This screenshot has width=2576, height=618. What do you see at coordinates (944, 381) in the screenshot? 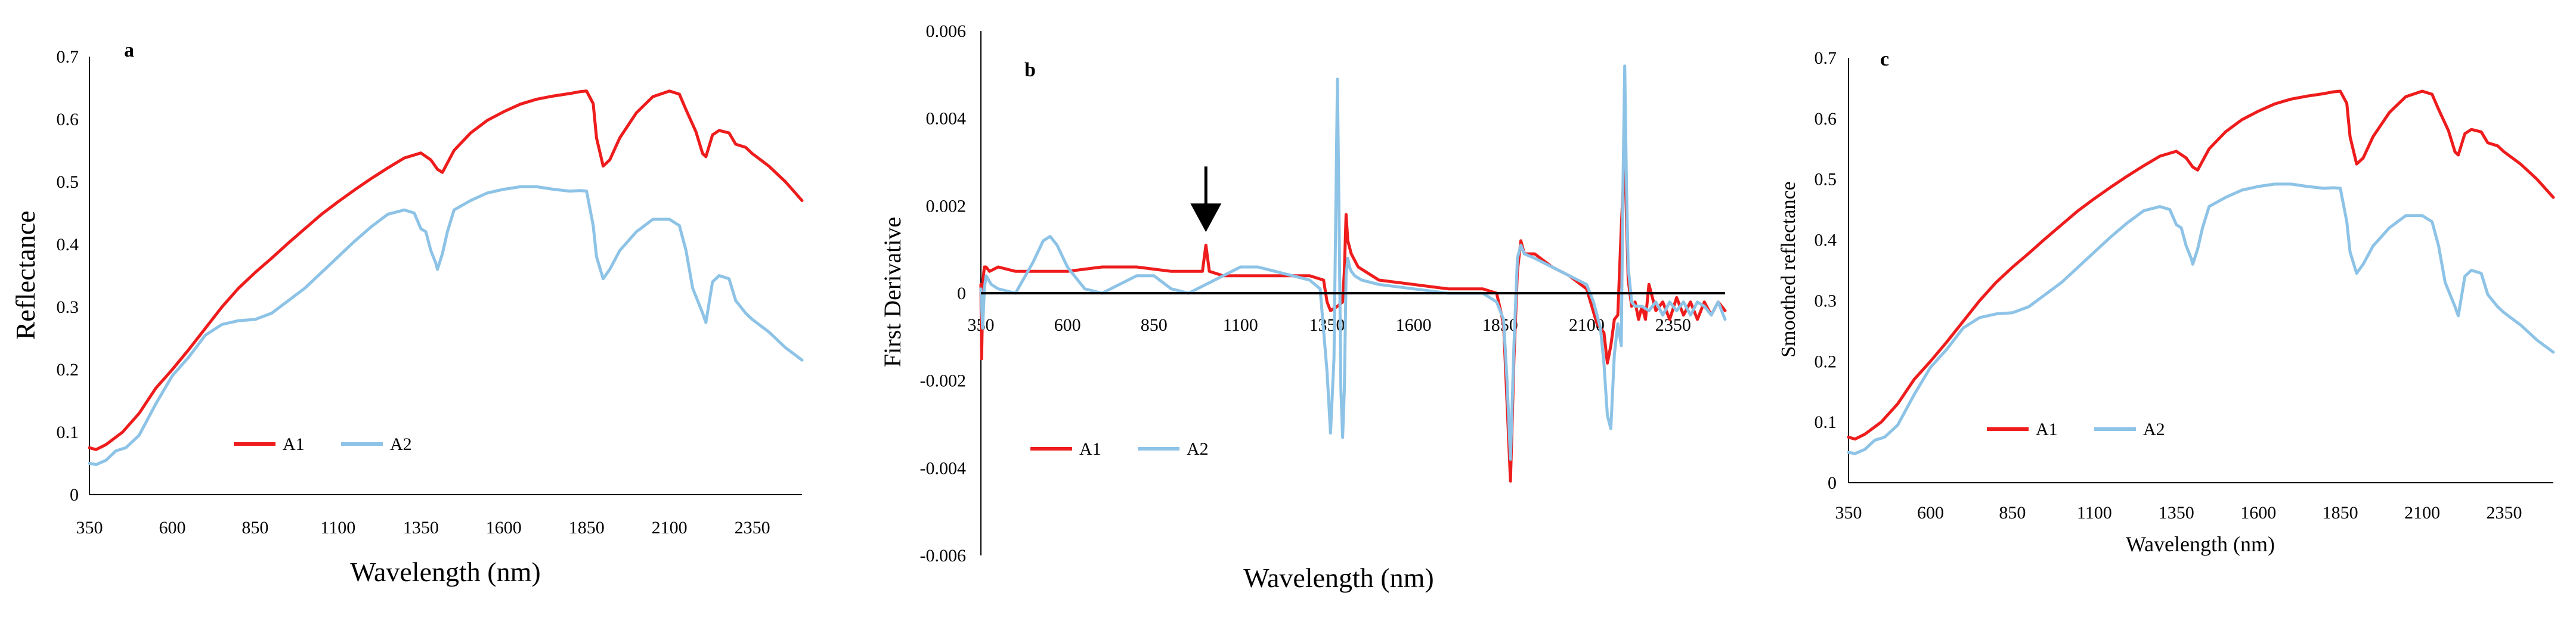
I see `y-tick-label: -0.002` at bounding box center [944, 381].